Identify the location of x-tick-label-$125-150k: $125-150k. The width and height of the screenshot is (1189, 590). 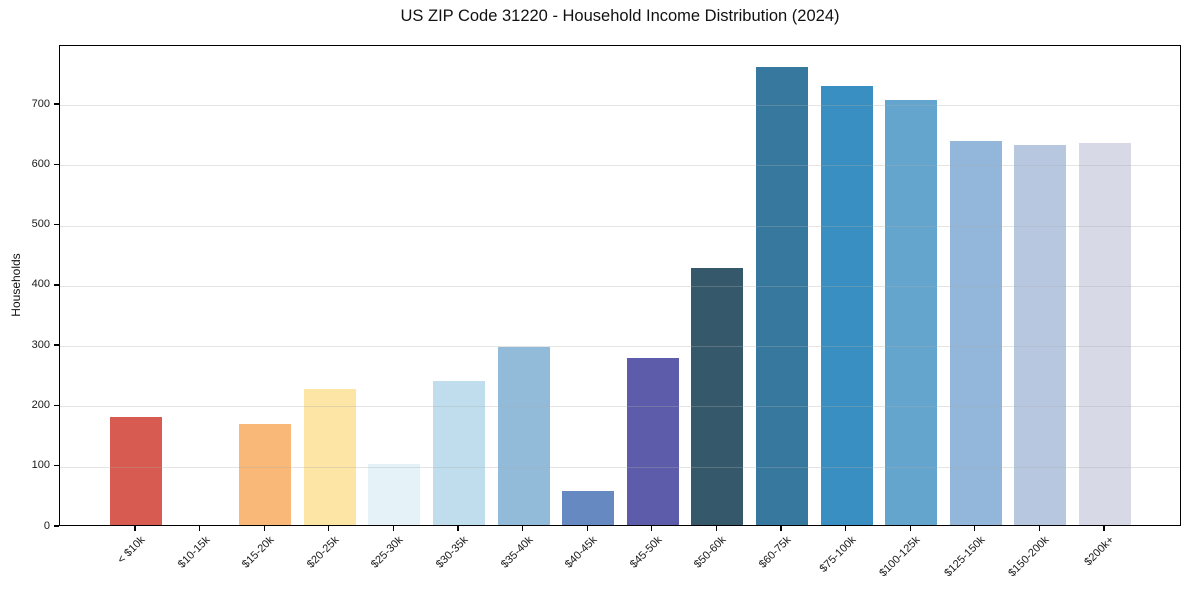
(965, 557).